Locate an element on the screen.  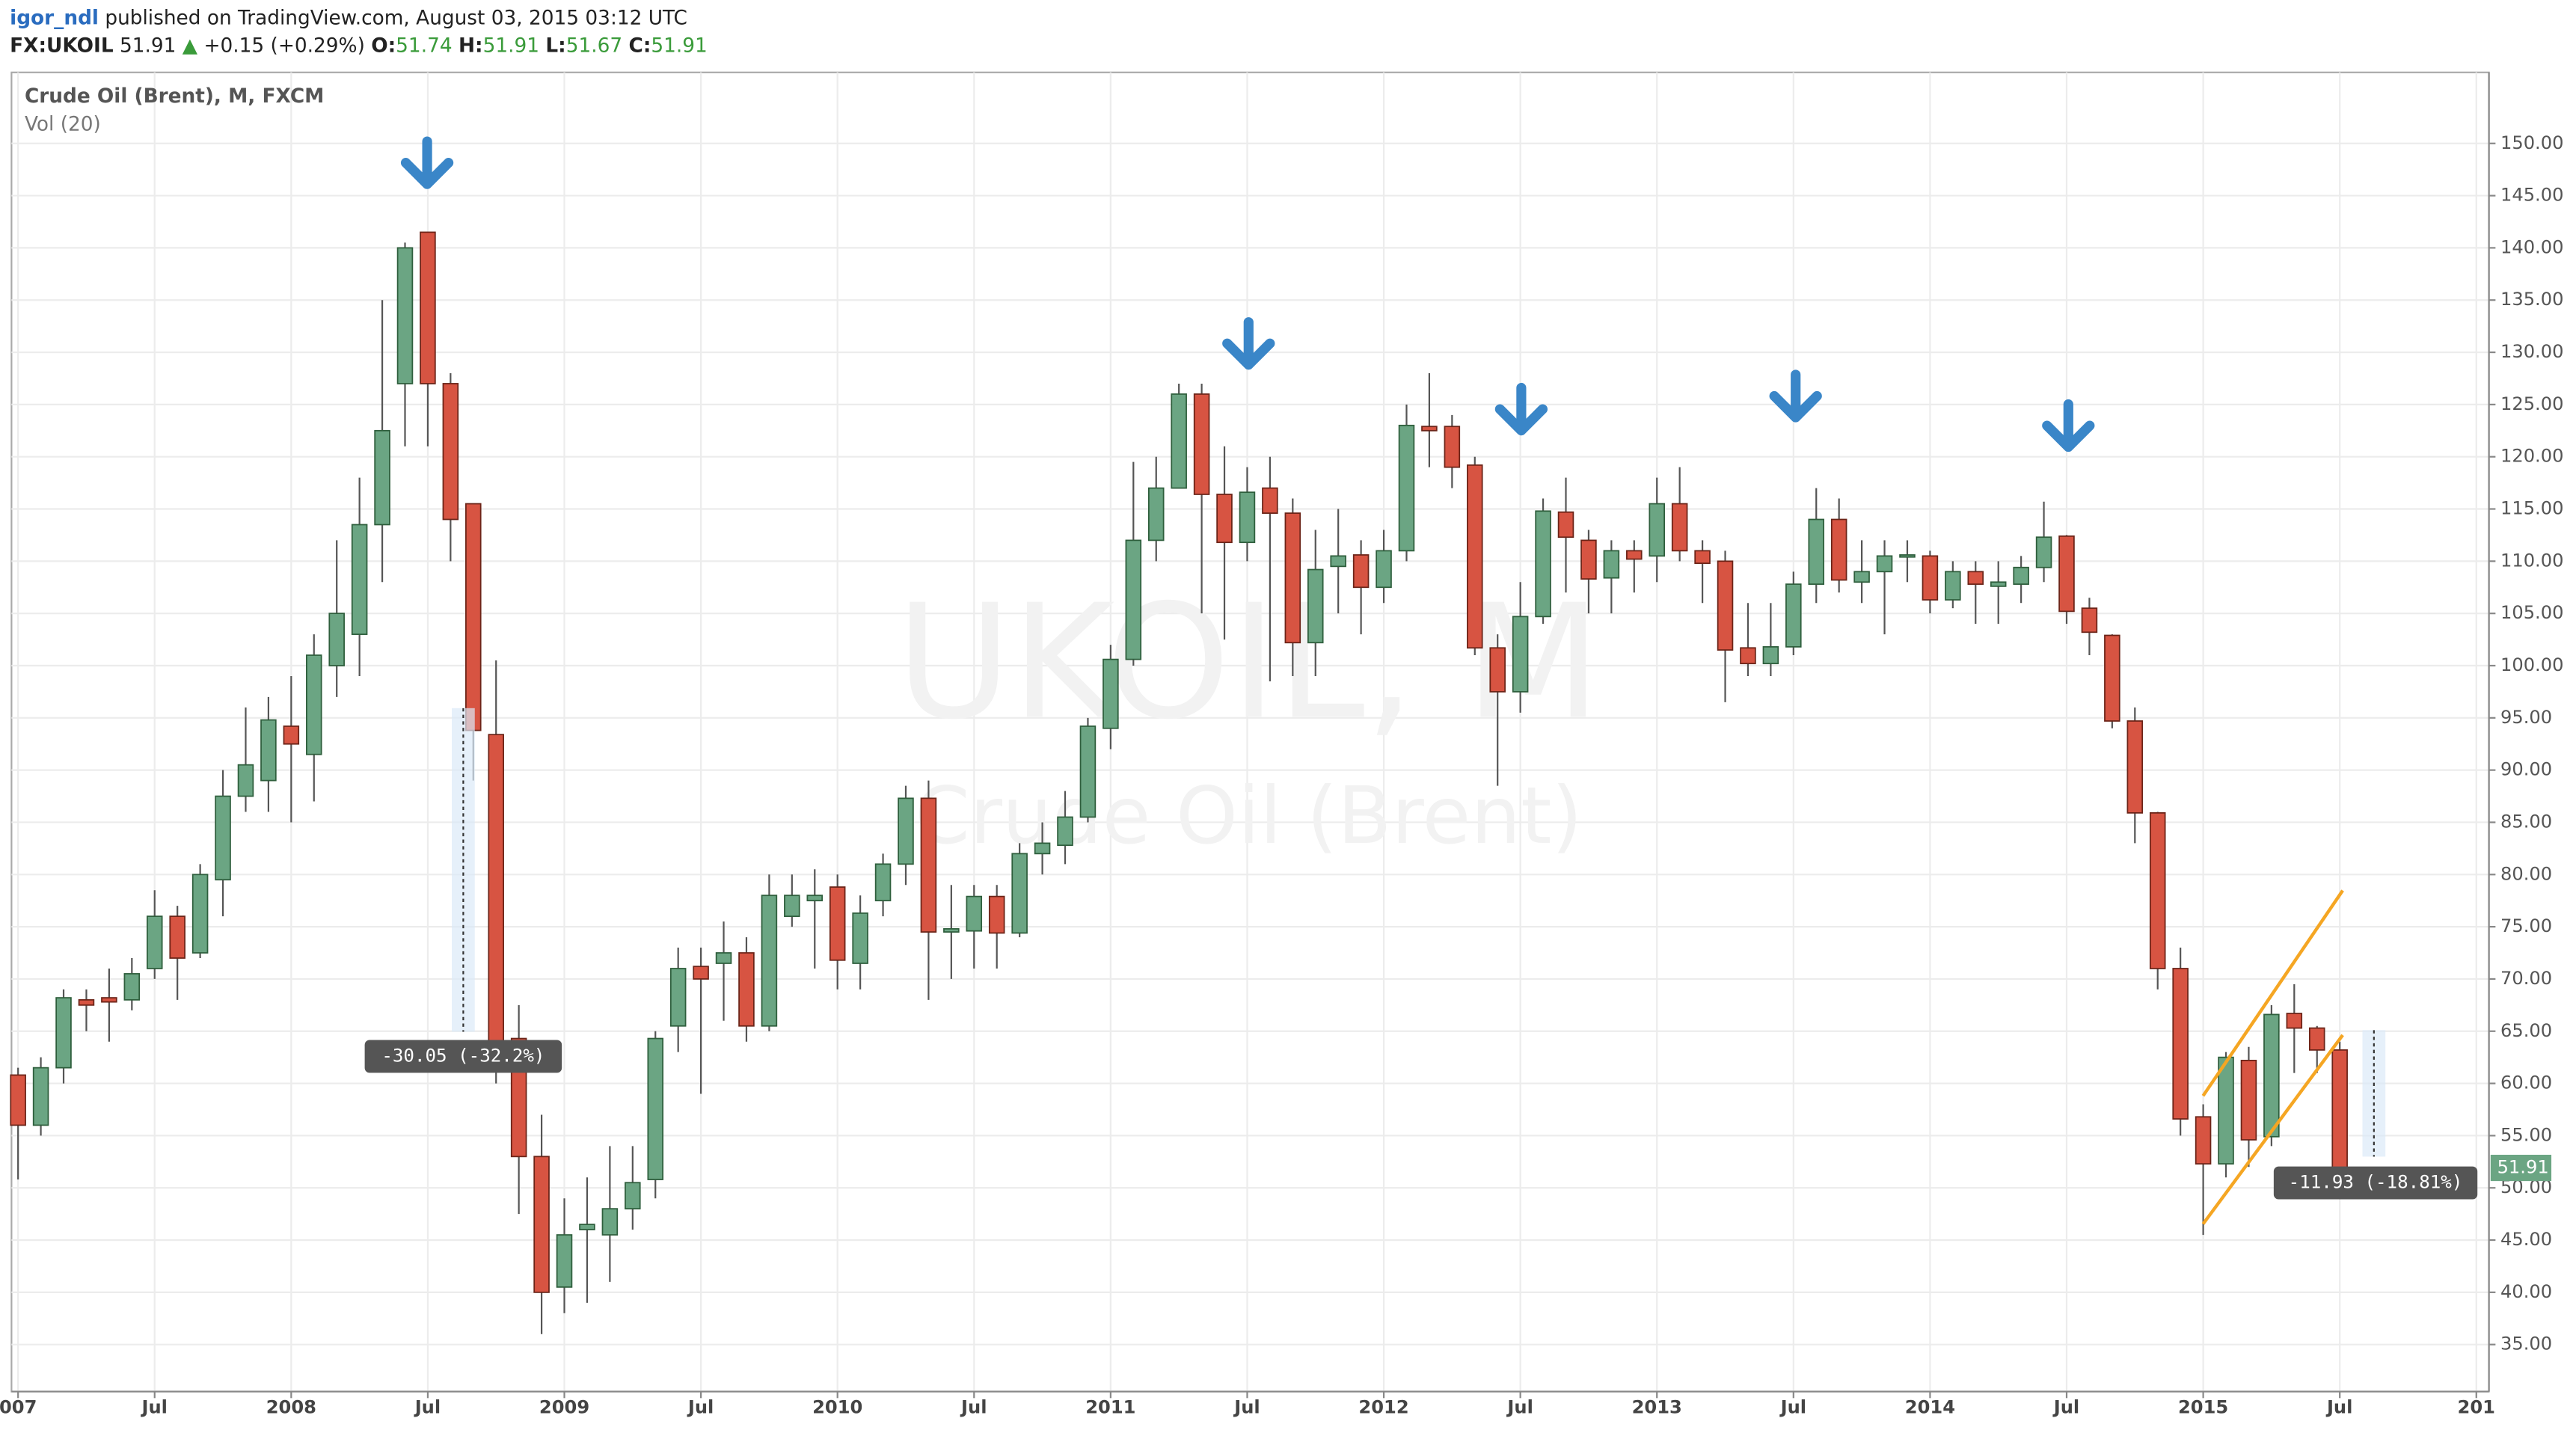
y-tick-label: 105.00 is located at coordinates (2532, 612).